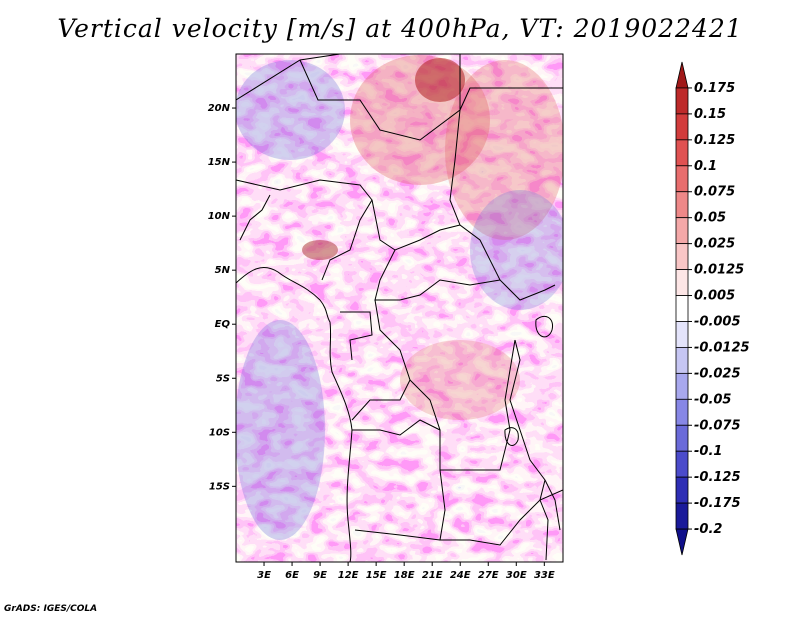 The width and height of the screenshot is (800, 618). Describe the element at coordinates (292, 575) in the screenshot. I see `lon-tick-label: 6E` at that location.